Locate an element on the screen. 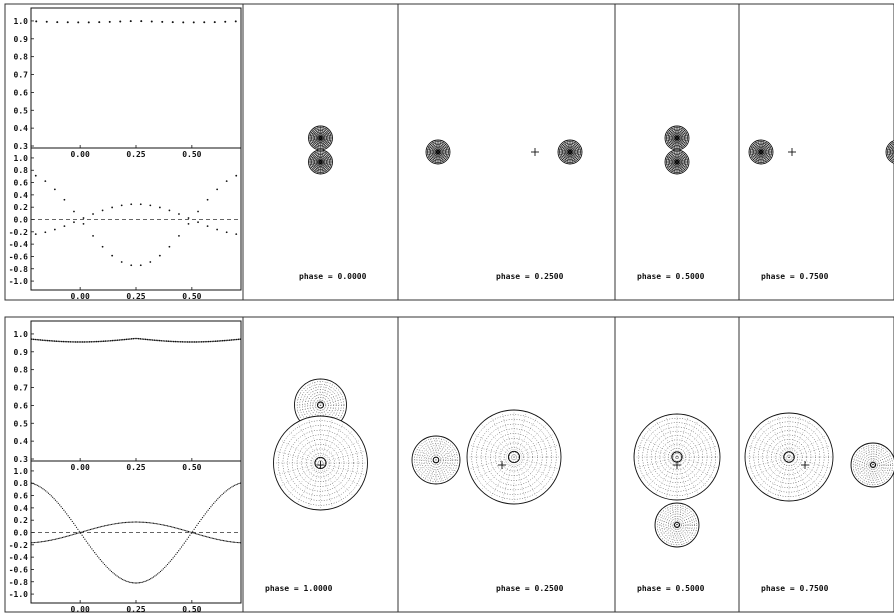 This screenshot has width=894, height=615. orbit-panel-3: phase = 0.7500 is located at coordinates (819, 502).